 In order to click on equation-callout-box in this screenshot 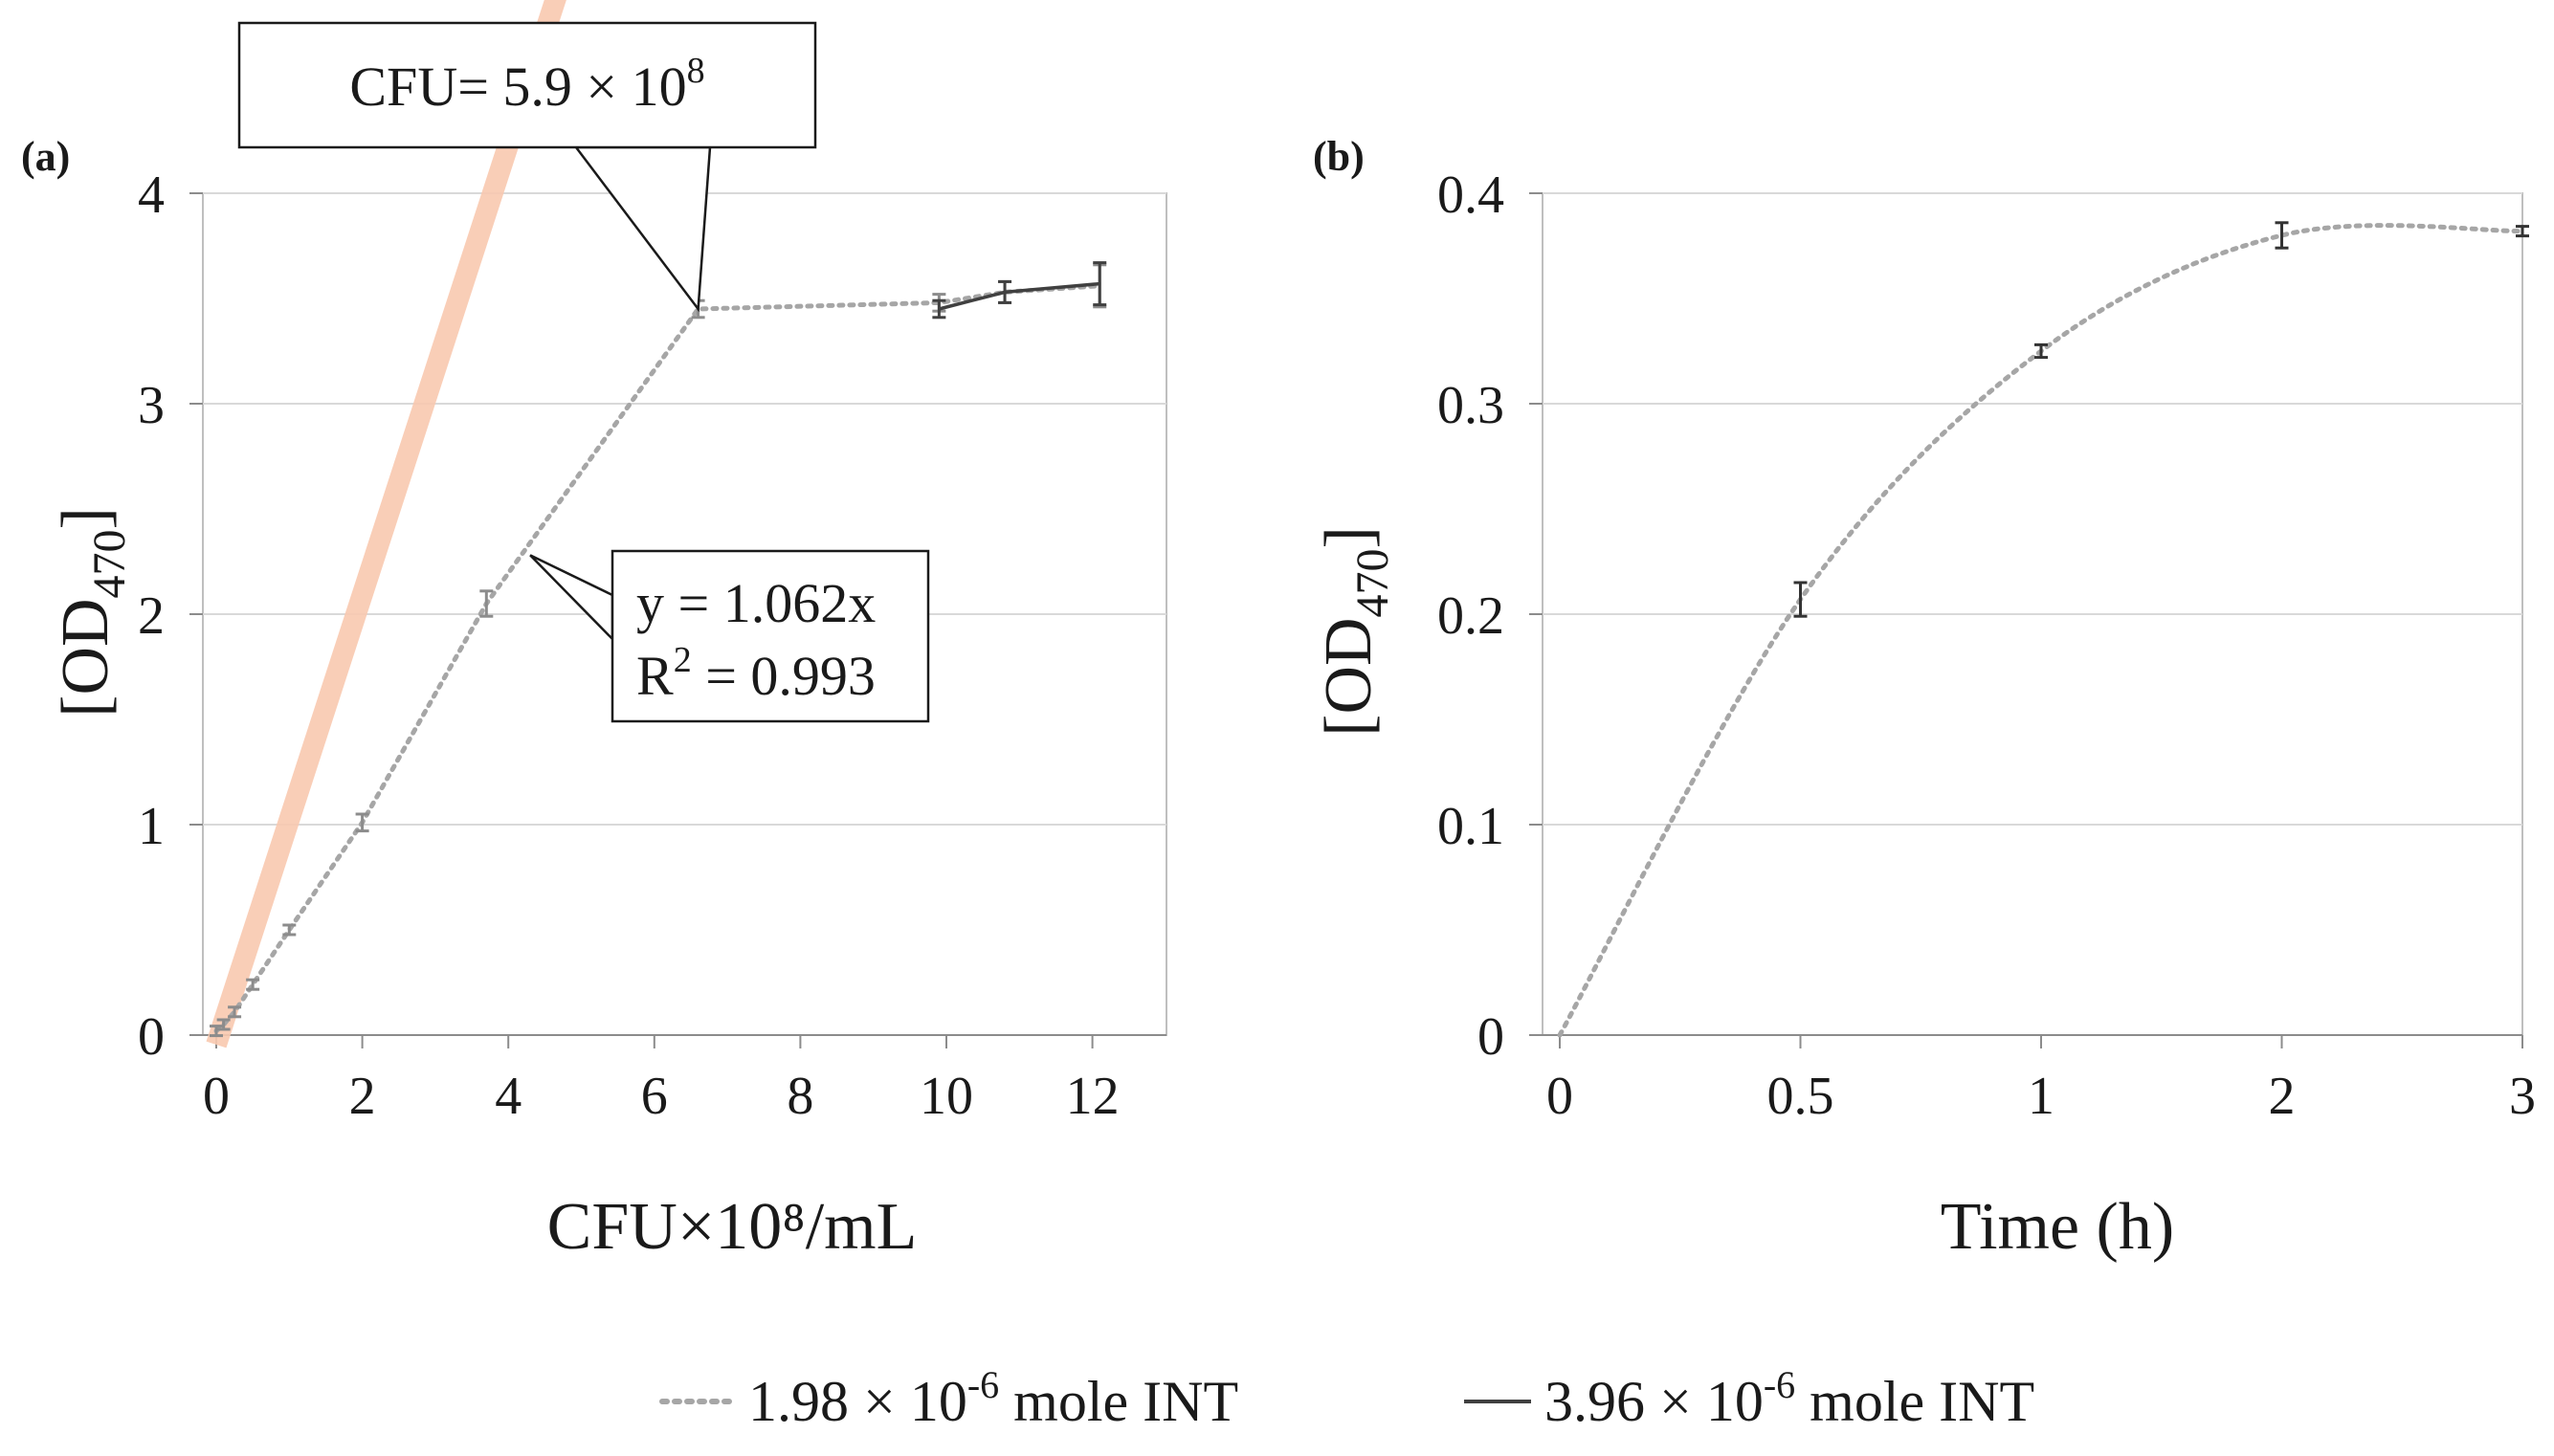, I will do `click(770, 636)`.